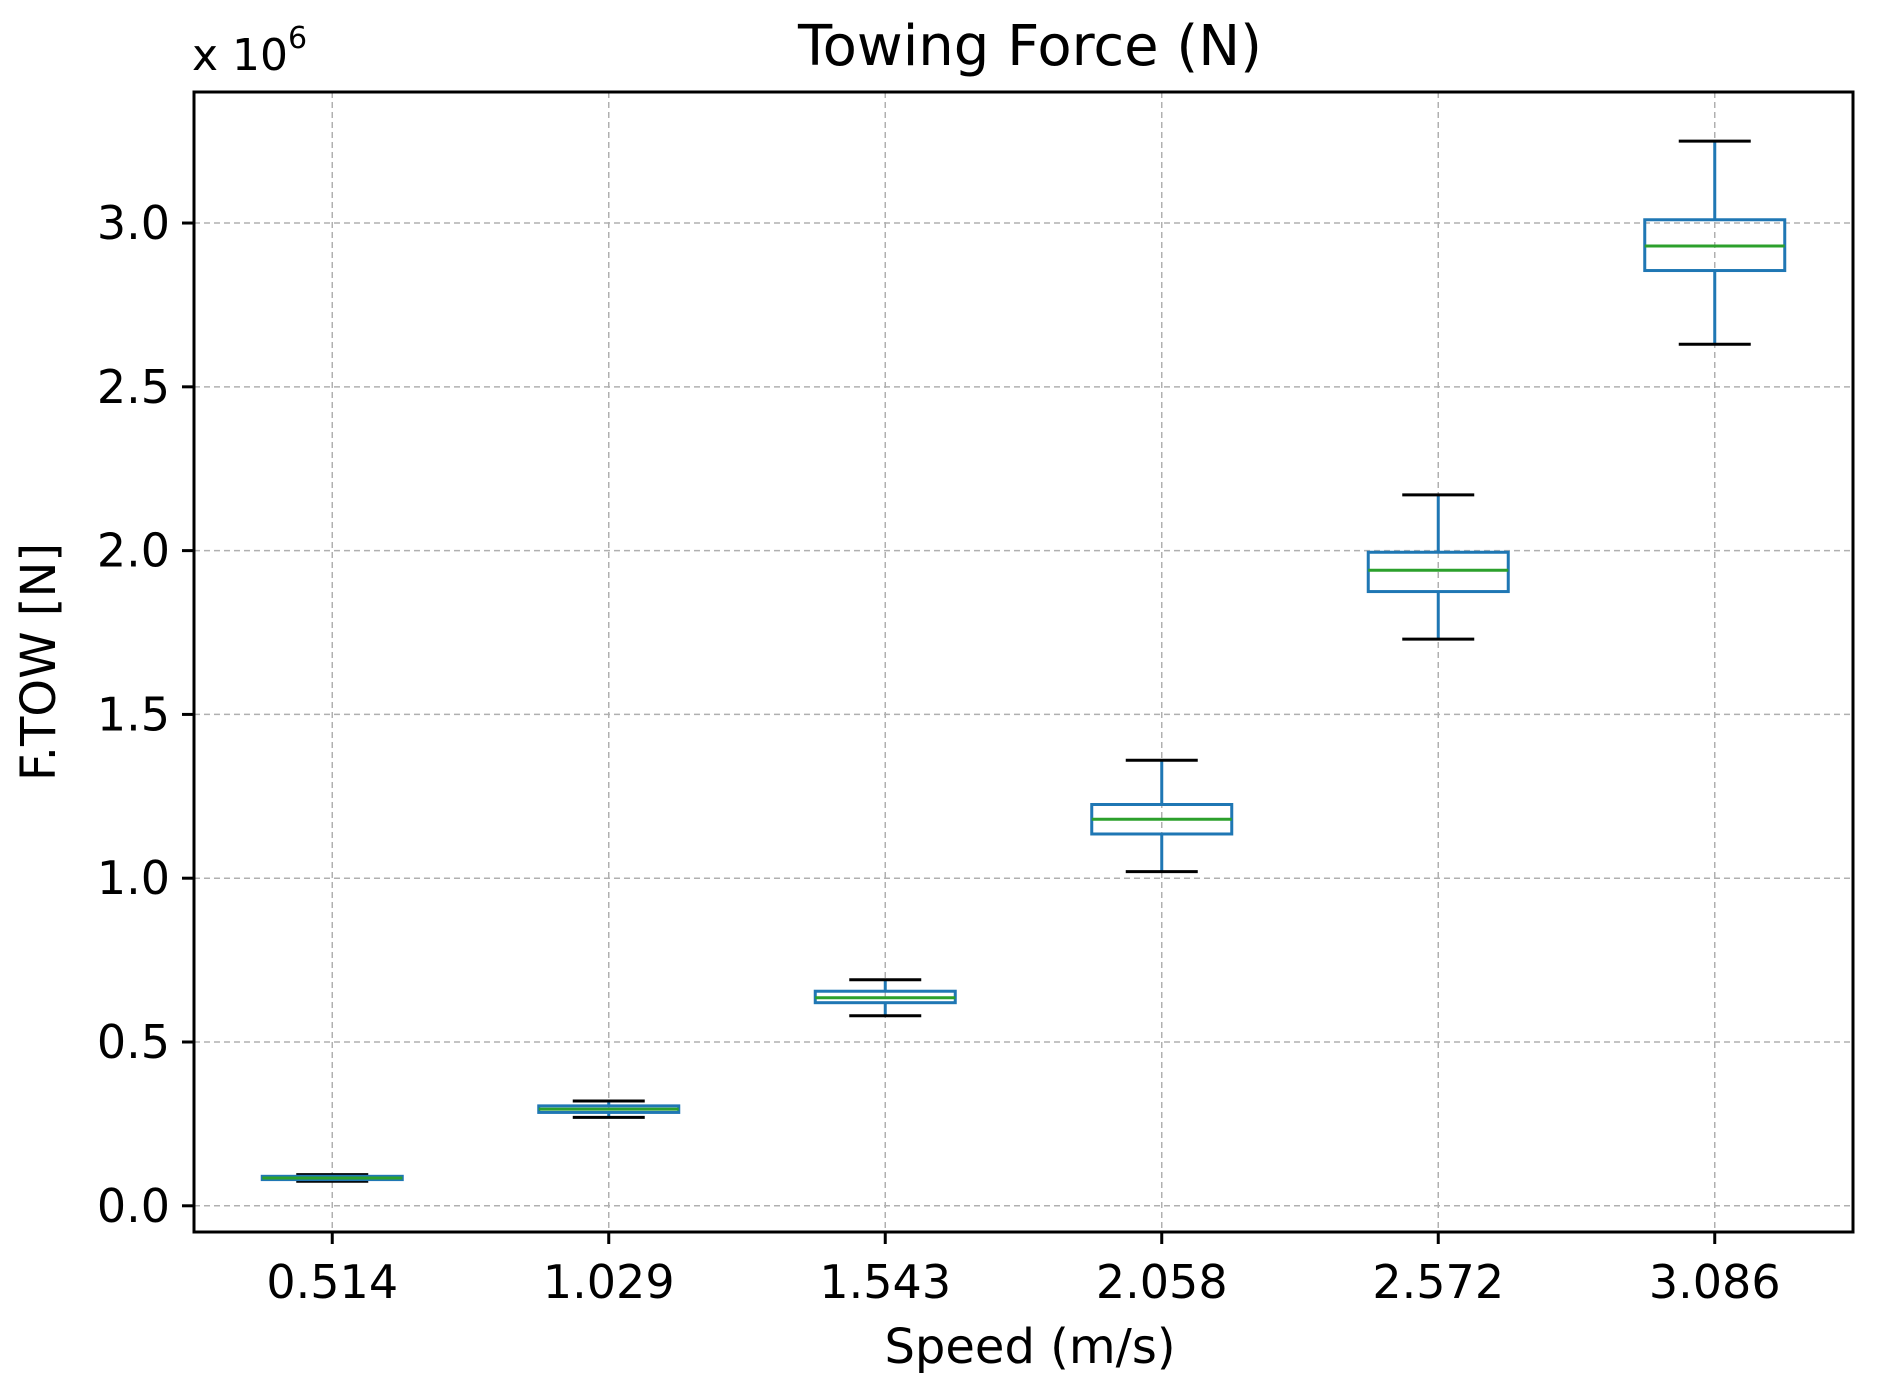 The image size is (1879, 1392). What do you see at coordinates (133, 714) in the screenshot?
I see `y-tick-label: 1.5` at bounding box center [133, 714].